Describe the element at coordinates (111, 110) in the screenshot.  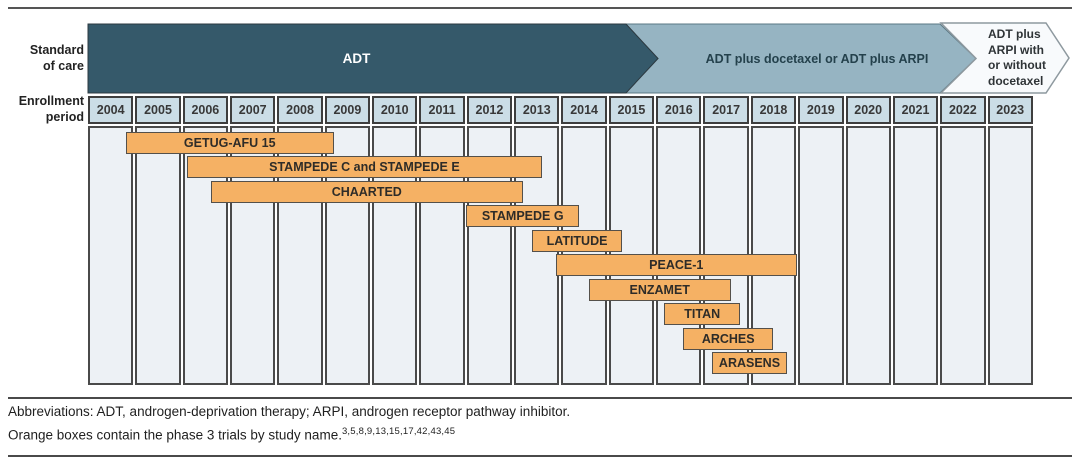
I see `year-cell-2004: 2004` at that location.